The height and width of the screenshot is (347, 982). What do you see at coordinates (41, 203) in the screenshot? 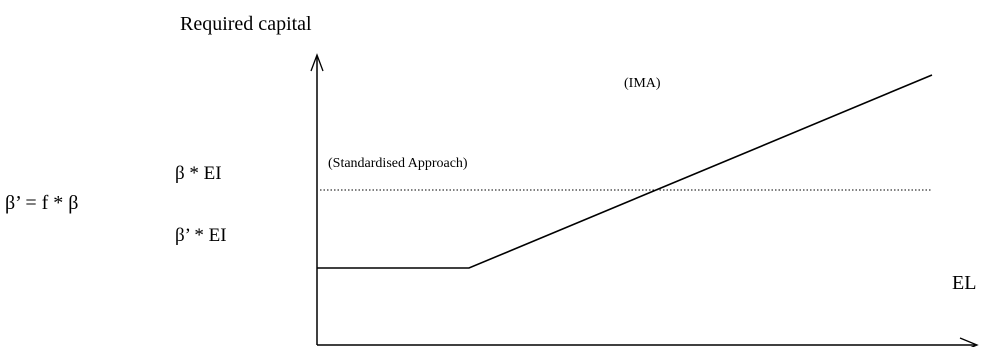
I see `formula-label: β’ = f * β` at bounding box center [41, 203].